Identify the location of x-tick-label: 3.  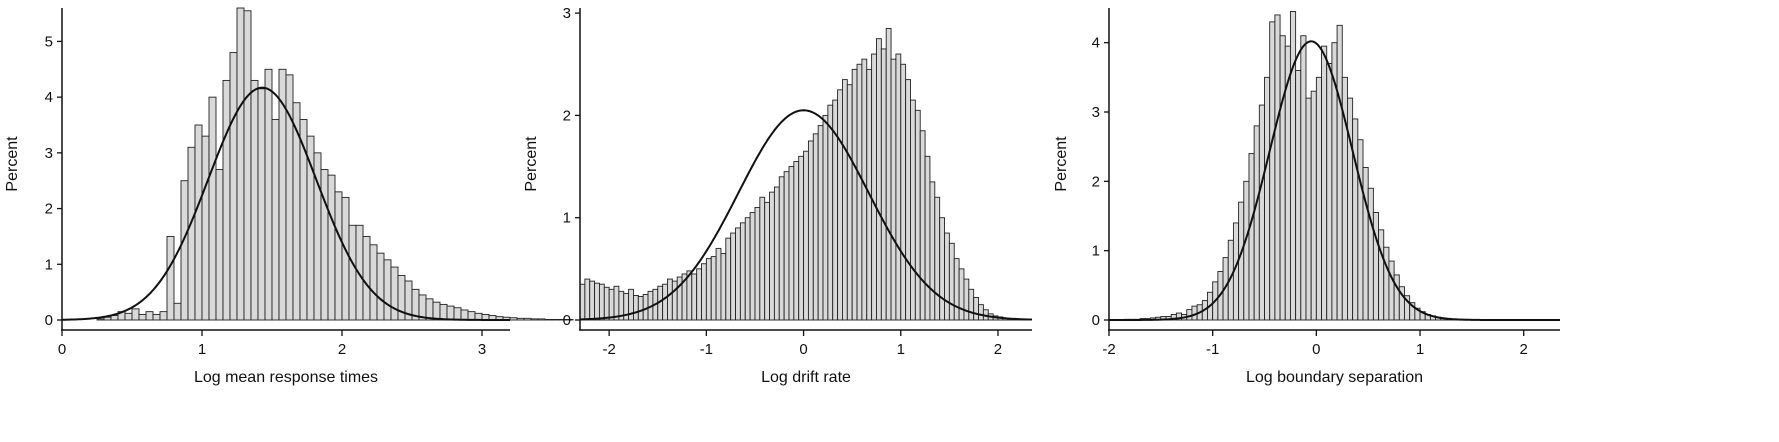
(482, 349).